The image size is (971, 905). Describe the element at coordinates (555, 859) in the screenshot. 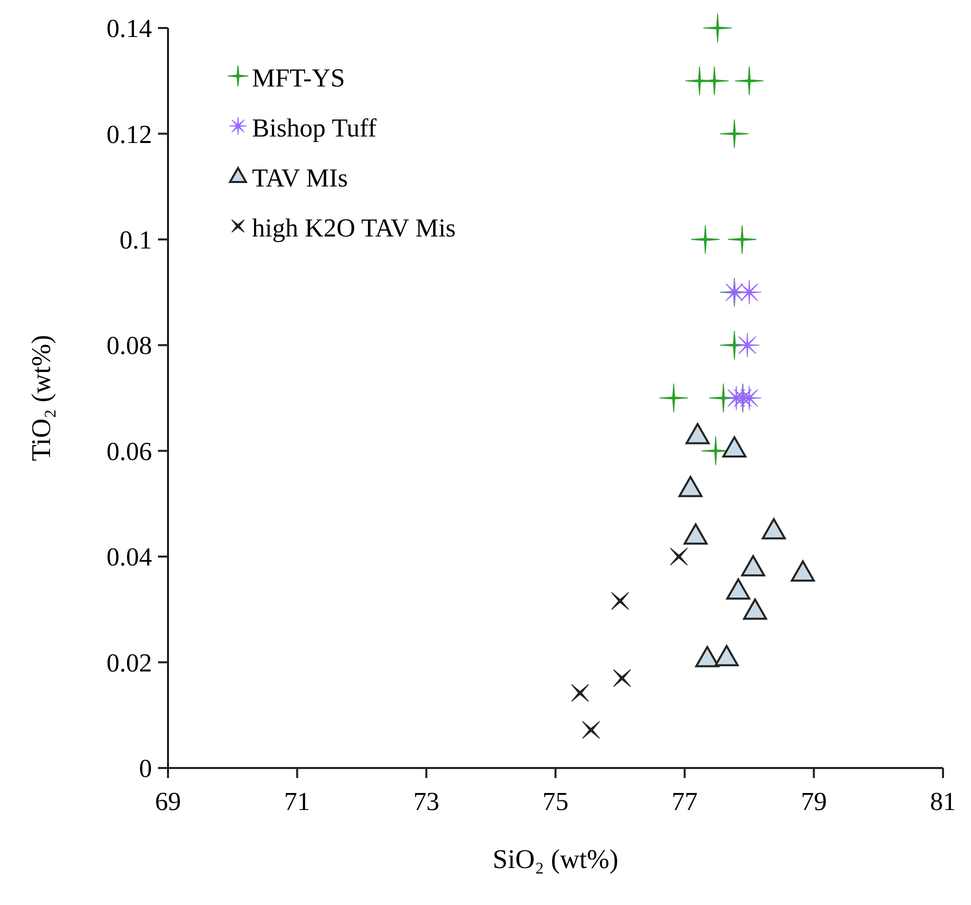

I see `x-axis-title: SiO₂ (wt%)` at that location.